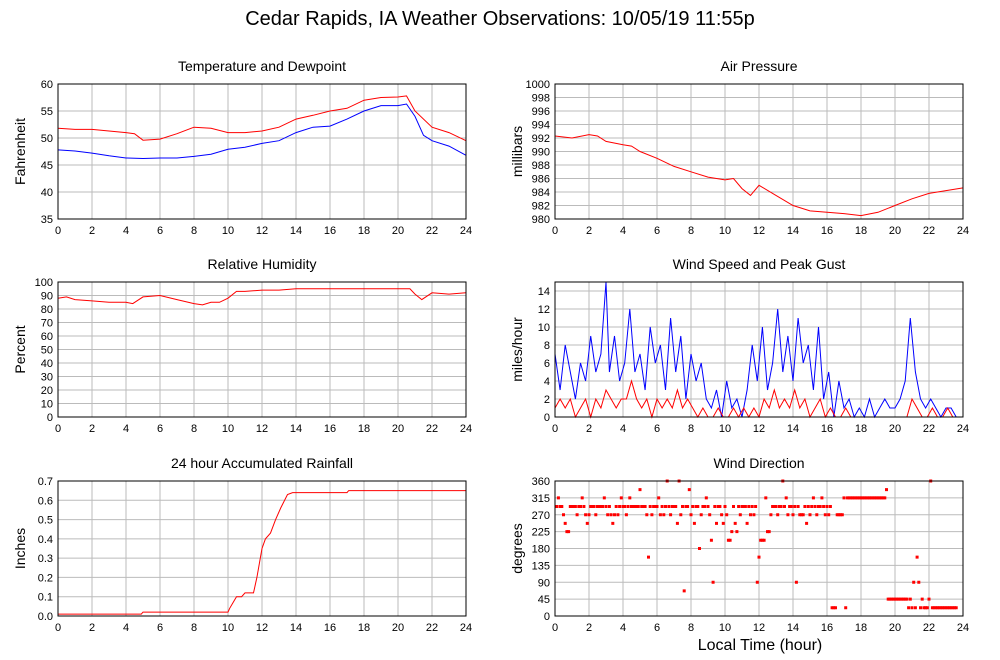 The height and width of the screenshot is (660, 1000). Describe the element at coordinates (547, 400) in the screenshot. I see `y-tick-label: 2` at that location.